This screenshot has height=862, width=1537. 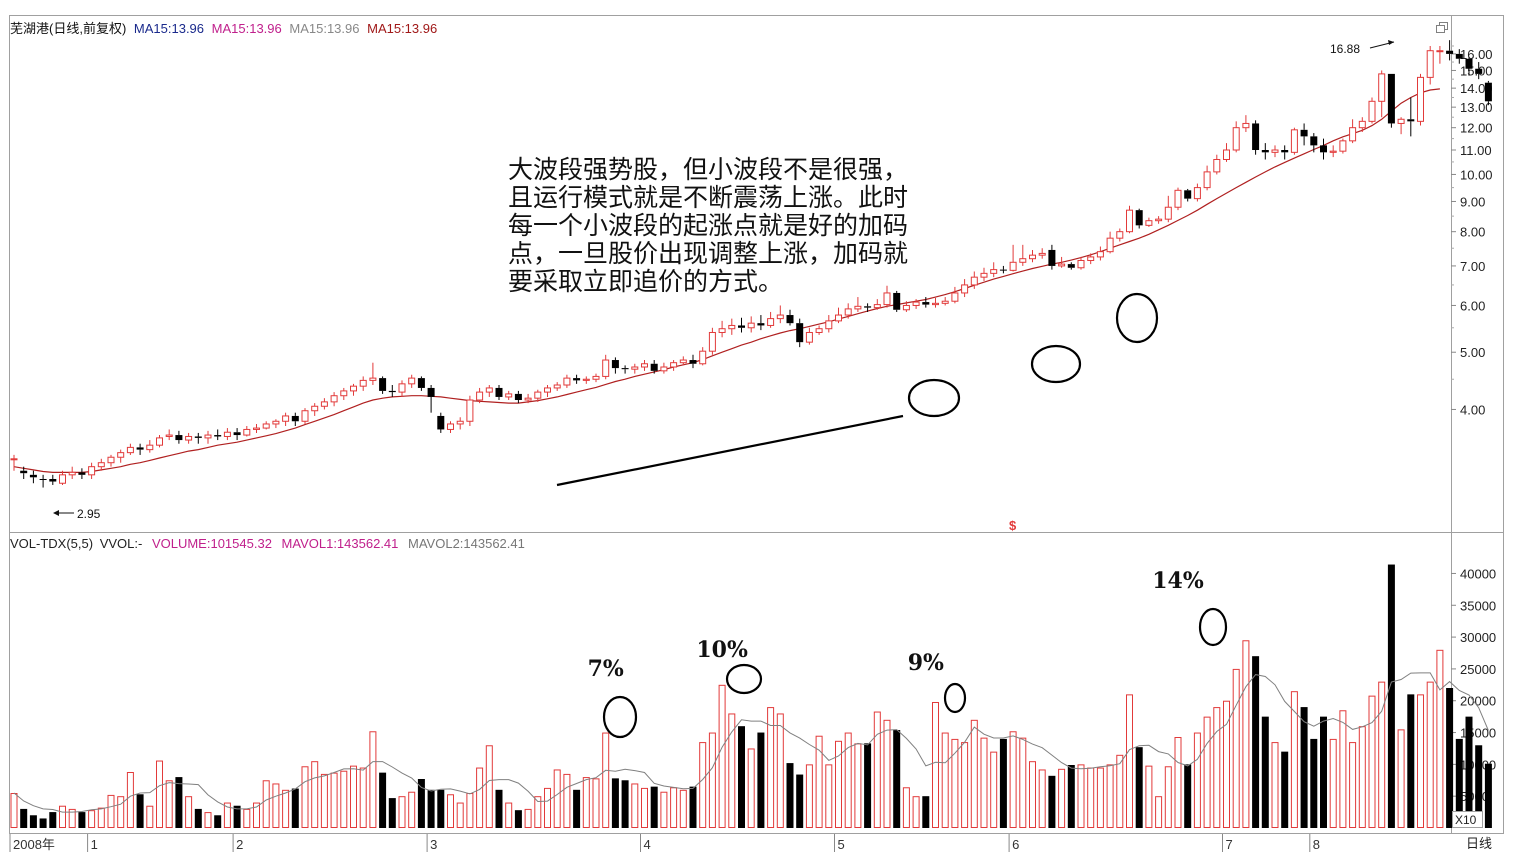 What do you see at coordinates (1467, 819) in the screenshot?
I see `vol-unit-box` at bounding box center [1467, 819].